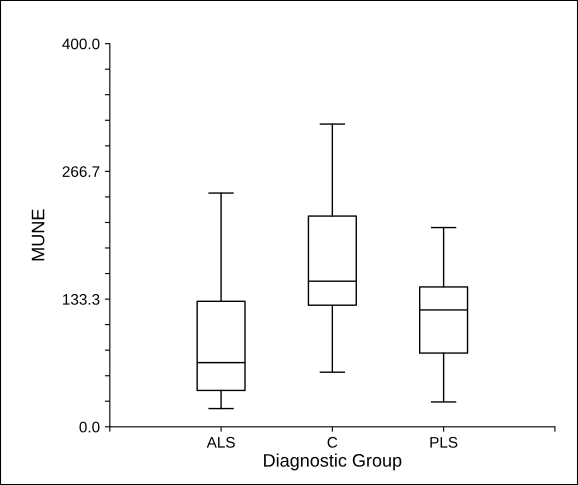 This screenshot has width=578, height=485. What do you see at coordinates (81, 299) in the screenshot?
I see `y-tick-label: 133.3` at bounding box center [81, 299].